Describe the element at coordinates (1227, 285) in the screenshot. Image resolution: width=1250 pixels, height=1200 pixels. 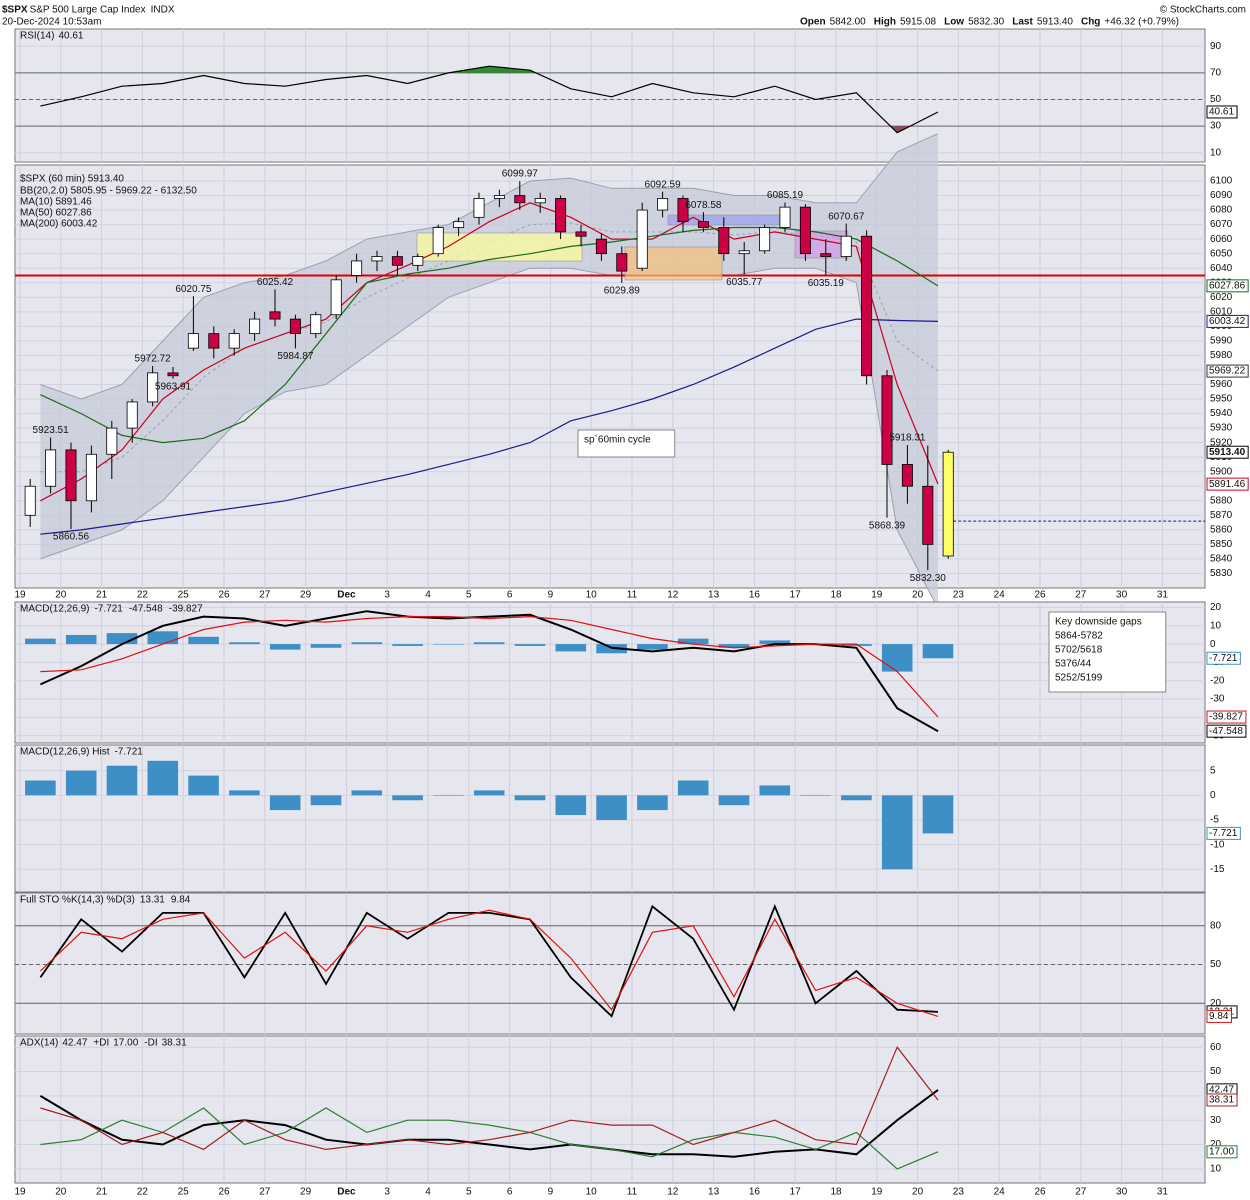
I see `value-box-label: 6027.86` at that location.